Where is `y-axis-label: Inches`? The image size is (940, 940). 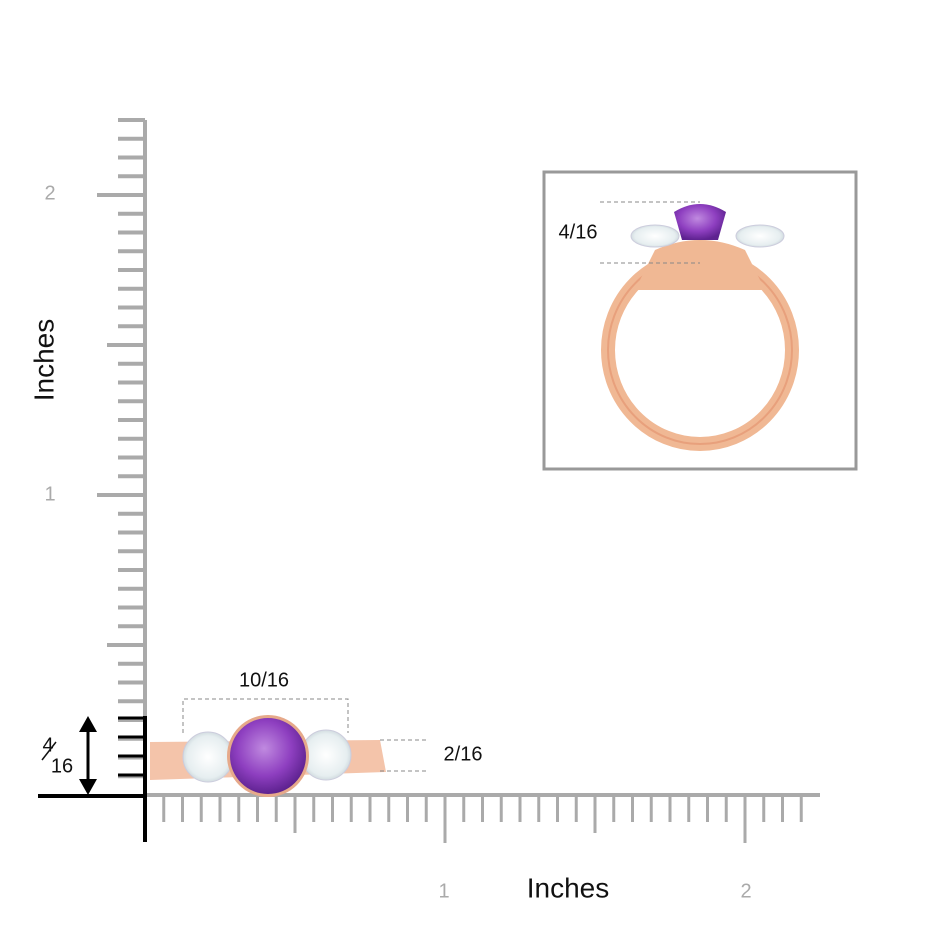
y-axis-label: Inches is located at coordinates (43, 360).